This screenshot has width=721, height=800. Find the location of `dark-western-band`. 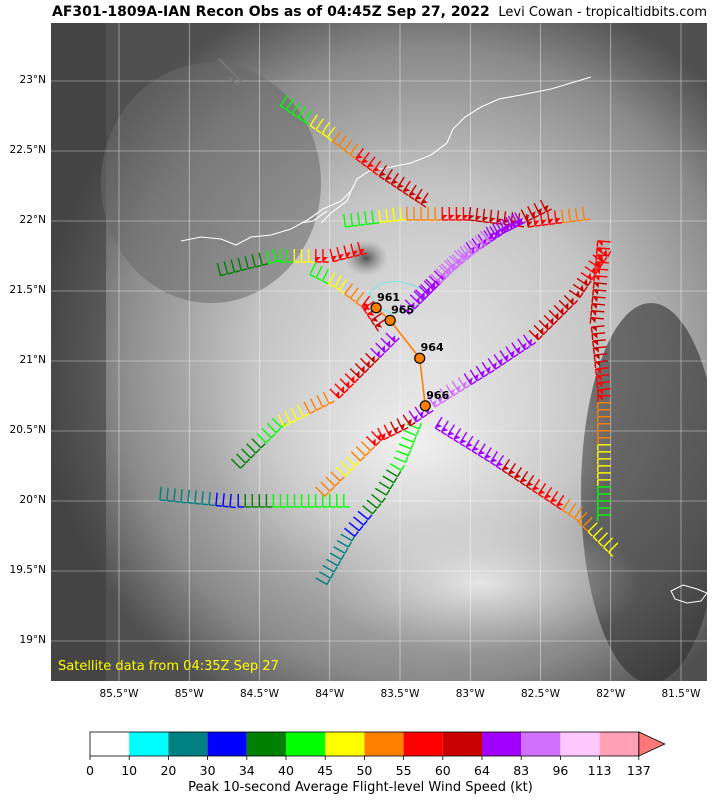

dark-western-band is located at coordinates (78, 352).